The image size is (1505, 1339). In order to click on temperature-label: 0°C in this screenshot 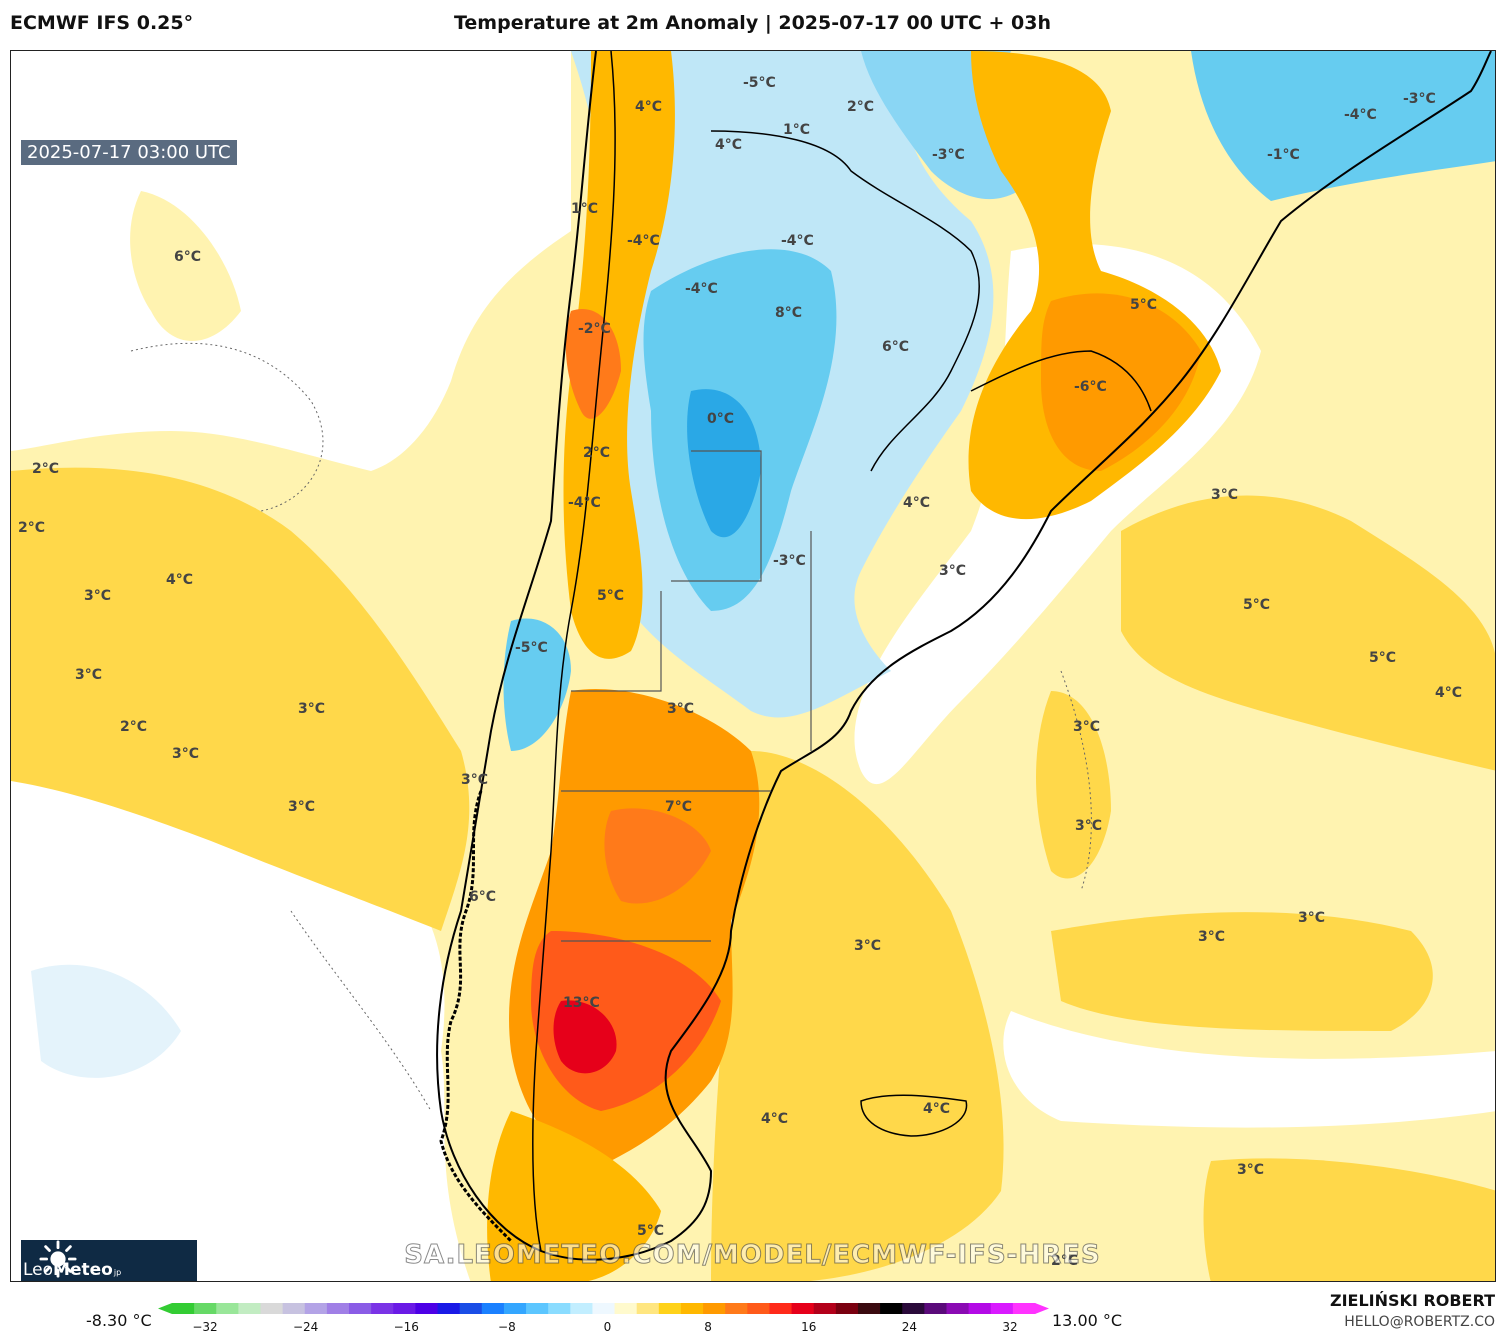, I will do `click(720, 419)`.